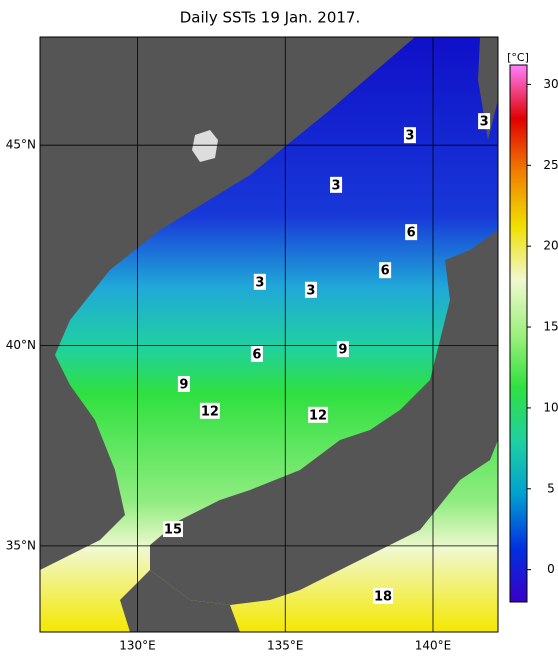 The height and width of the screenshot is (661, 558). What do you see at coordinates (550, 246) in the screenshot?
I see `colorbar-tick-label: 20` at bounding box center [550, 246].